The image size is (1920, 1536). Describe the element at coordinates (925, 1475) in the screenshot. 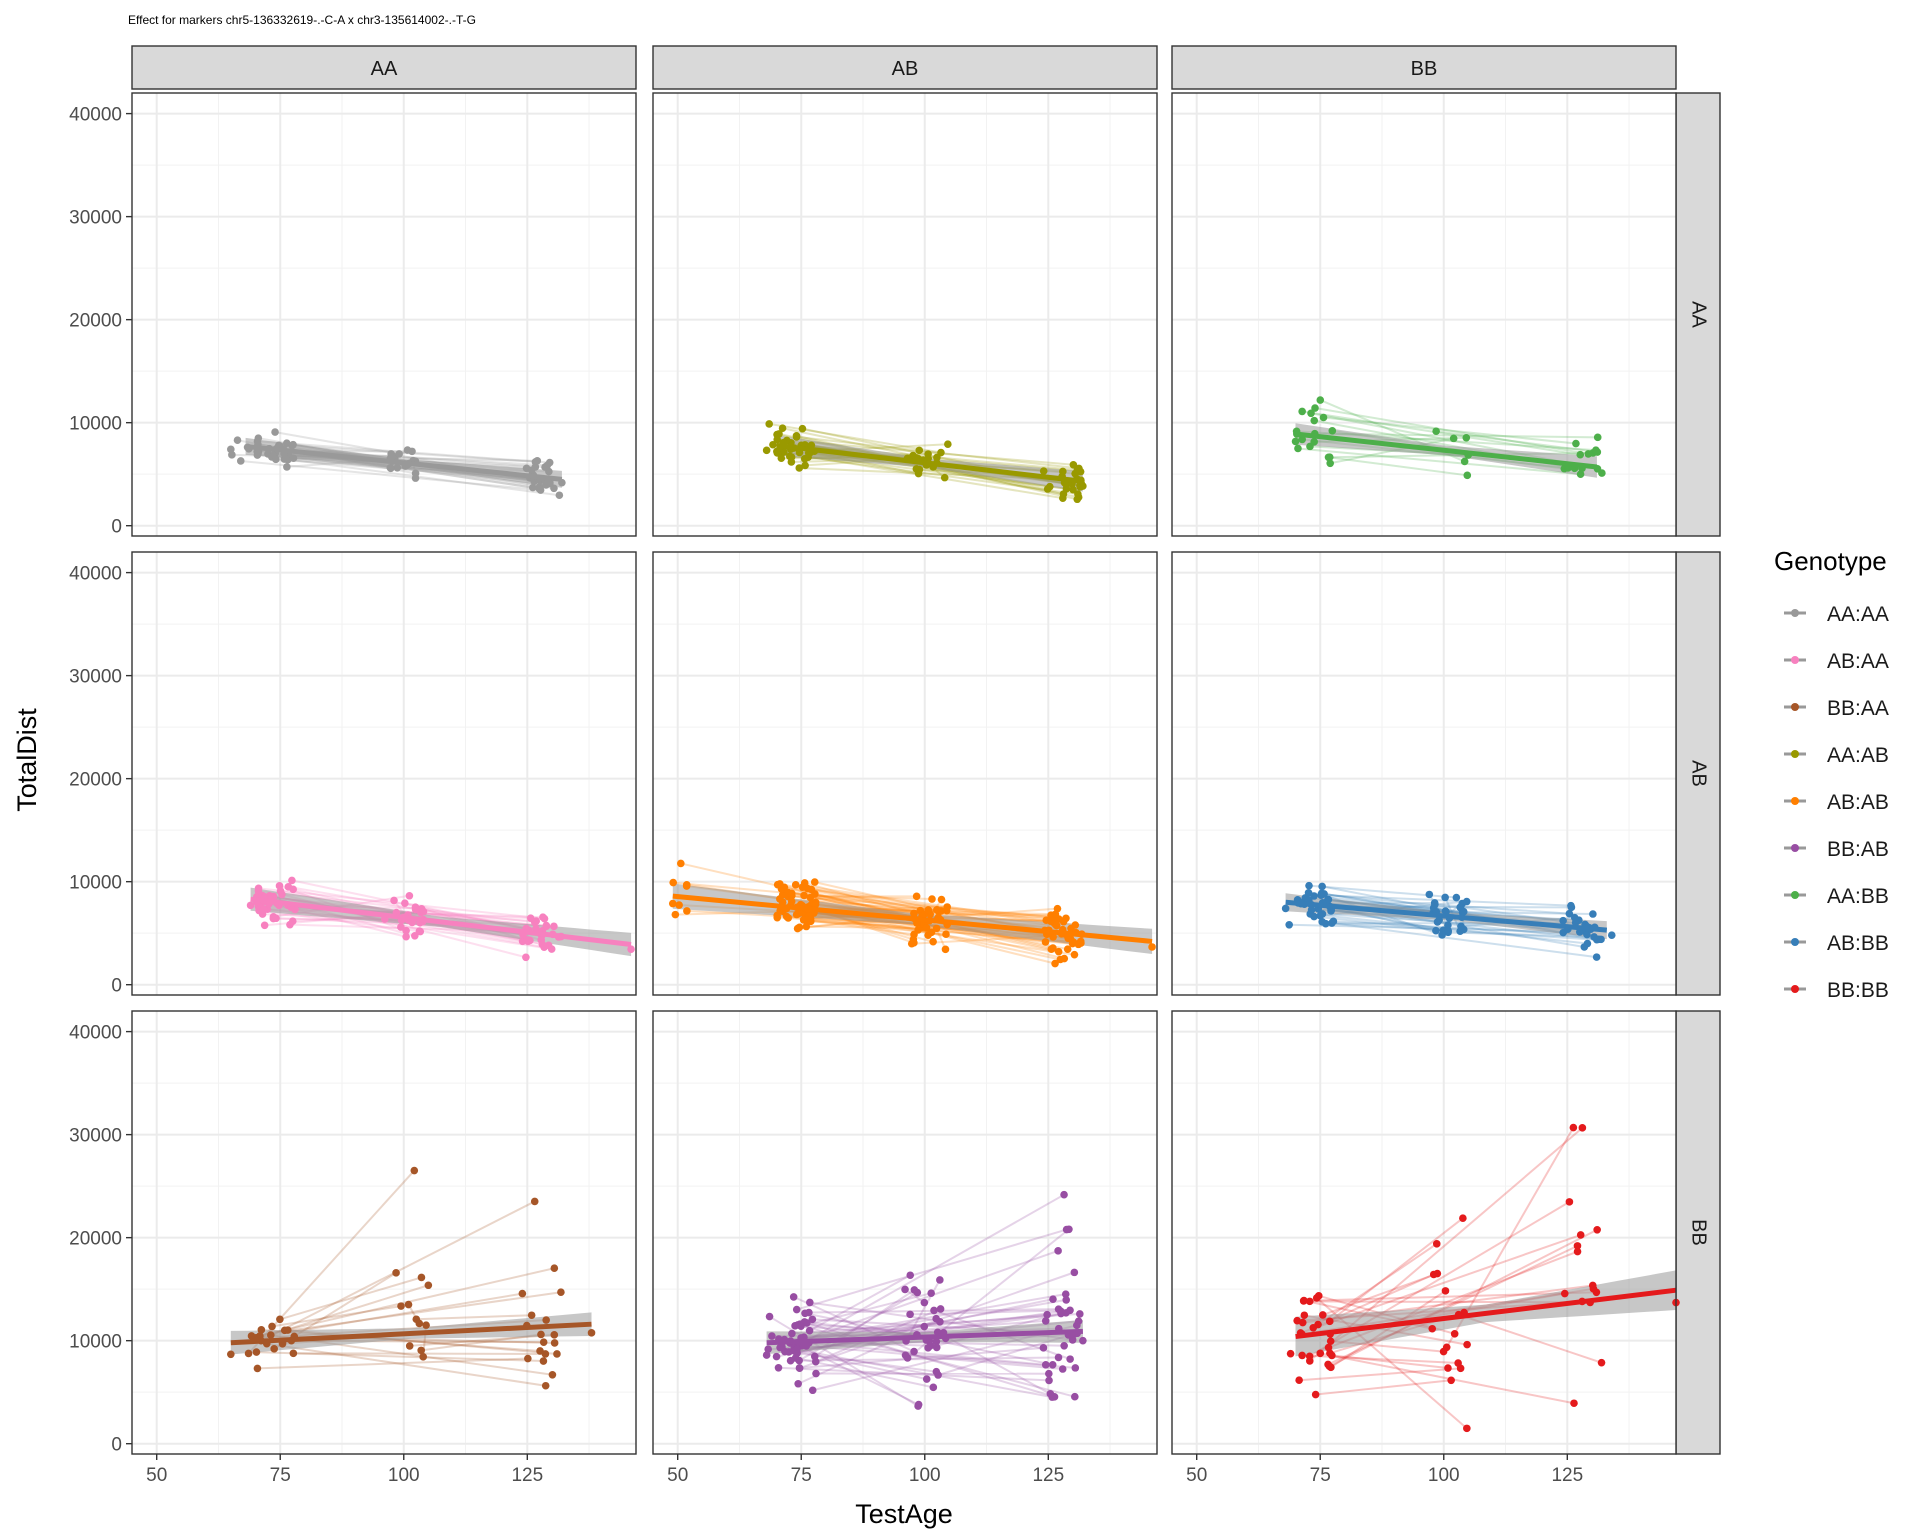

I see `x-tick-label: 100` at that location.